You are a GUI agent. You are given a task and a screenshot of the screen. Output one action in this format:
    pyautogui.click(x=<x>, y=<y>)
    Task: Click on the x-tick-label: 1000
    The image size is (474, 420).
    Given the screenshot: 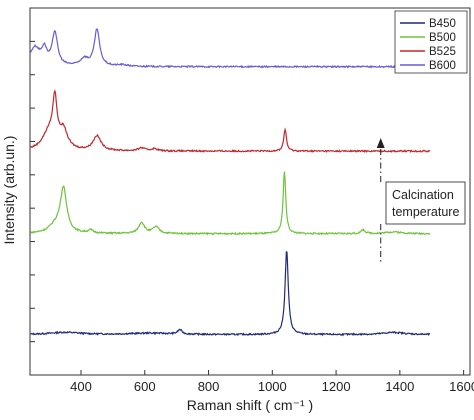 What is the action you would take?
    pyautogui.click(x=272, y=386)
    